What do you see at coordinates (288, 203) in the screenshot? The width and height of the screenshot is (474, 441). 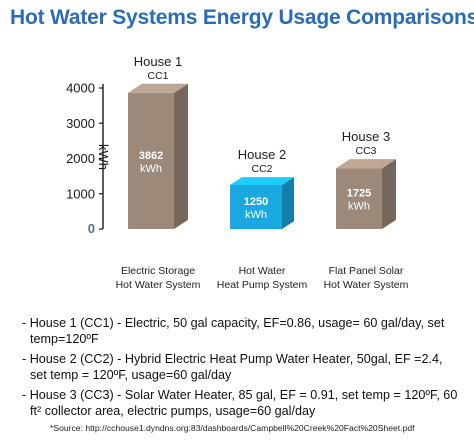 I see `bar-2-side` at bounding box center [288, 203].